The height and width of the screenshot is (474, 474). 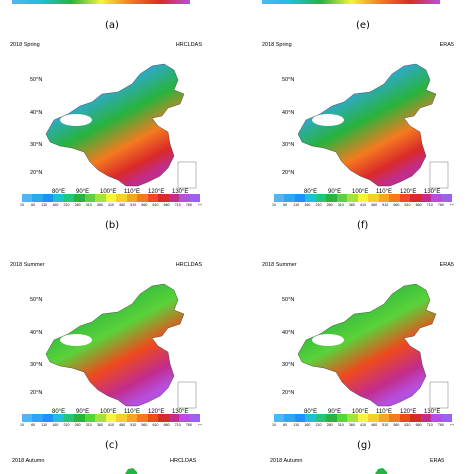 What do you see at coordinates (381, 471) in the screenshot?
I see `autumn-right-map-fragment` at bounding box center [381, 471].